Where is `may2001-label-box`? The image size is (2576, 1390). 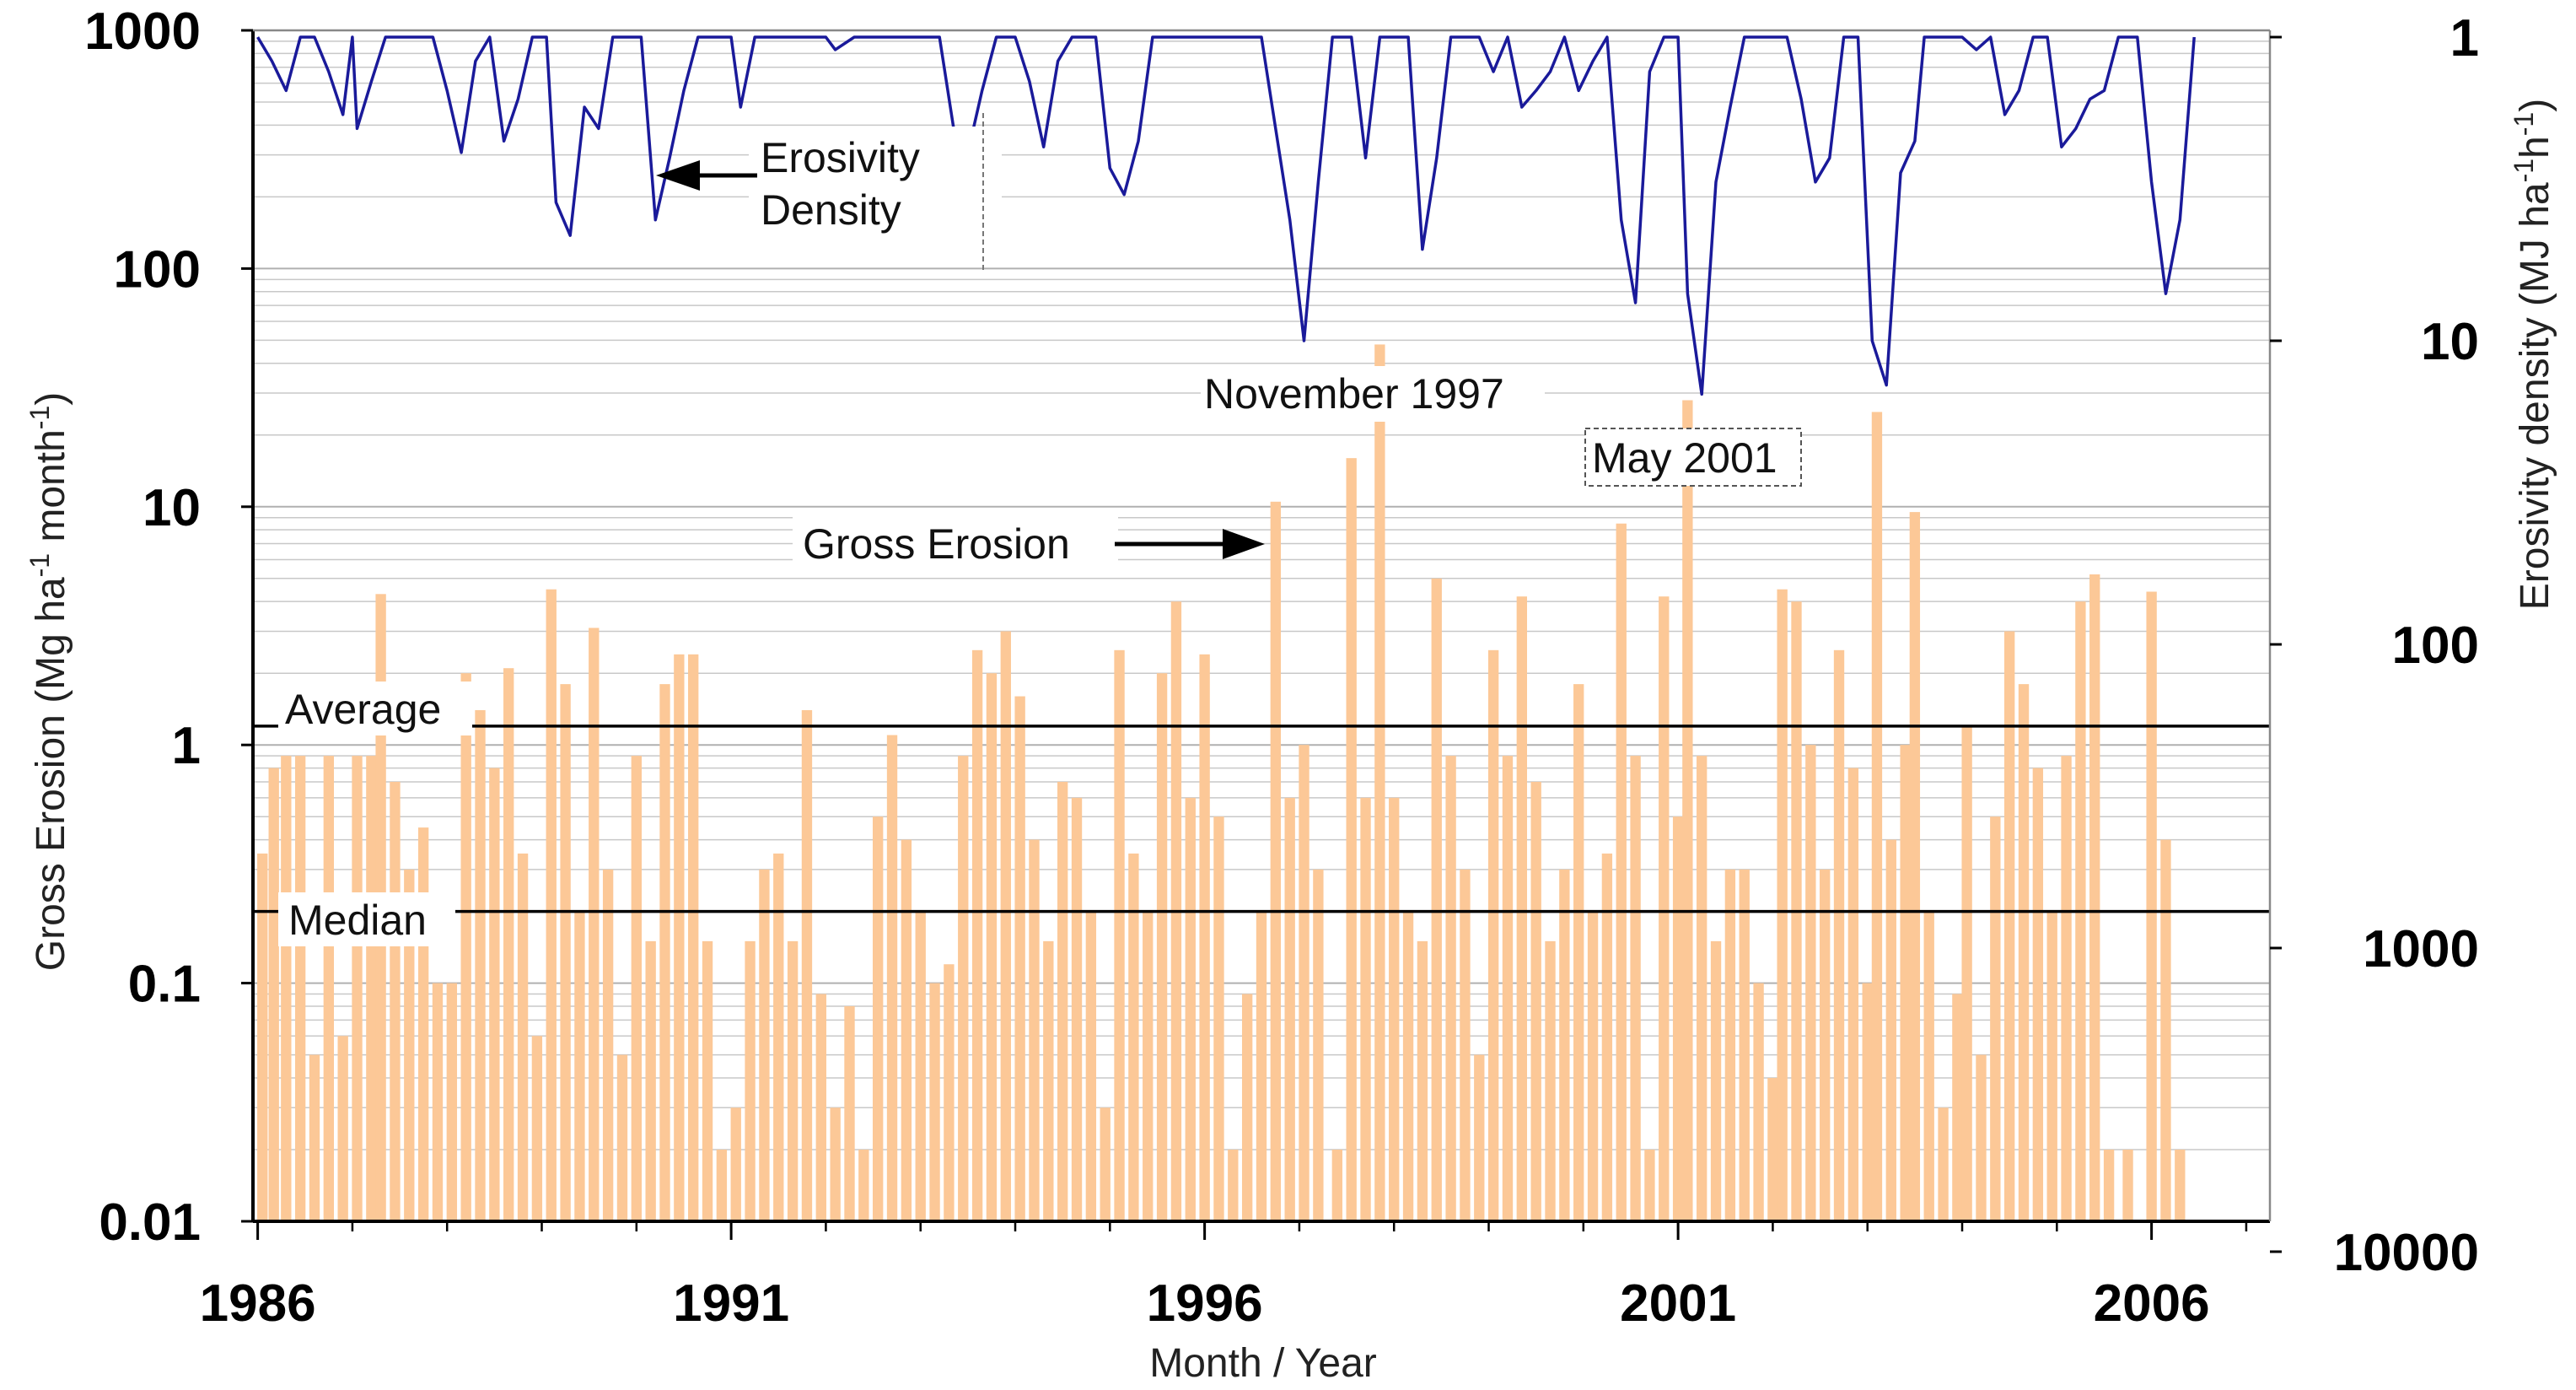
may2001-label-box is located at coordinates (1693, 457).